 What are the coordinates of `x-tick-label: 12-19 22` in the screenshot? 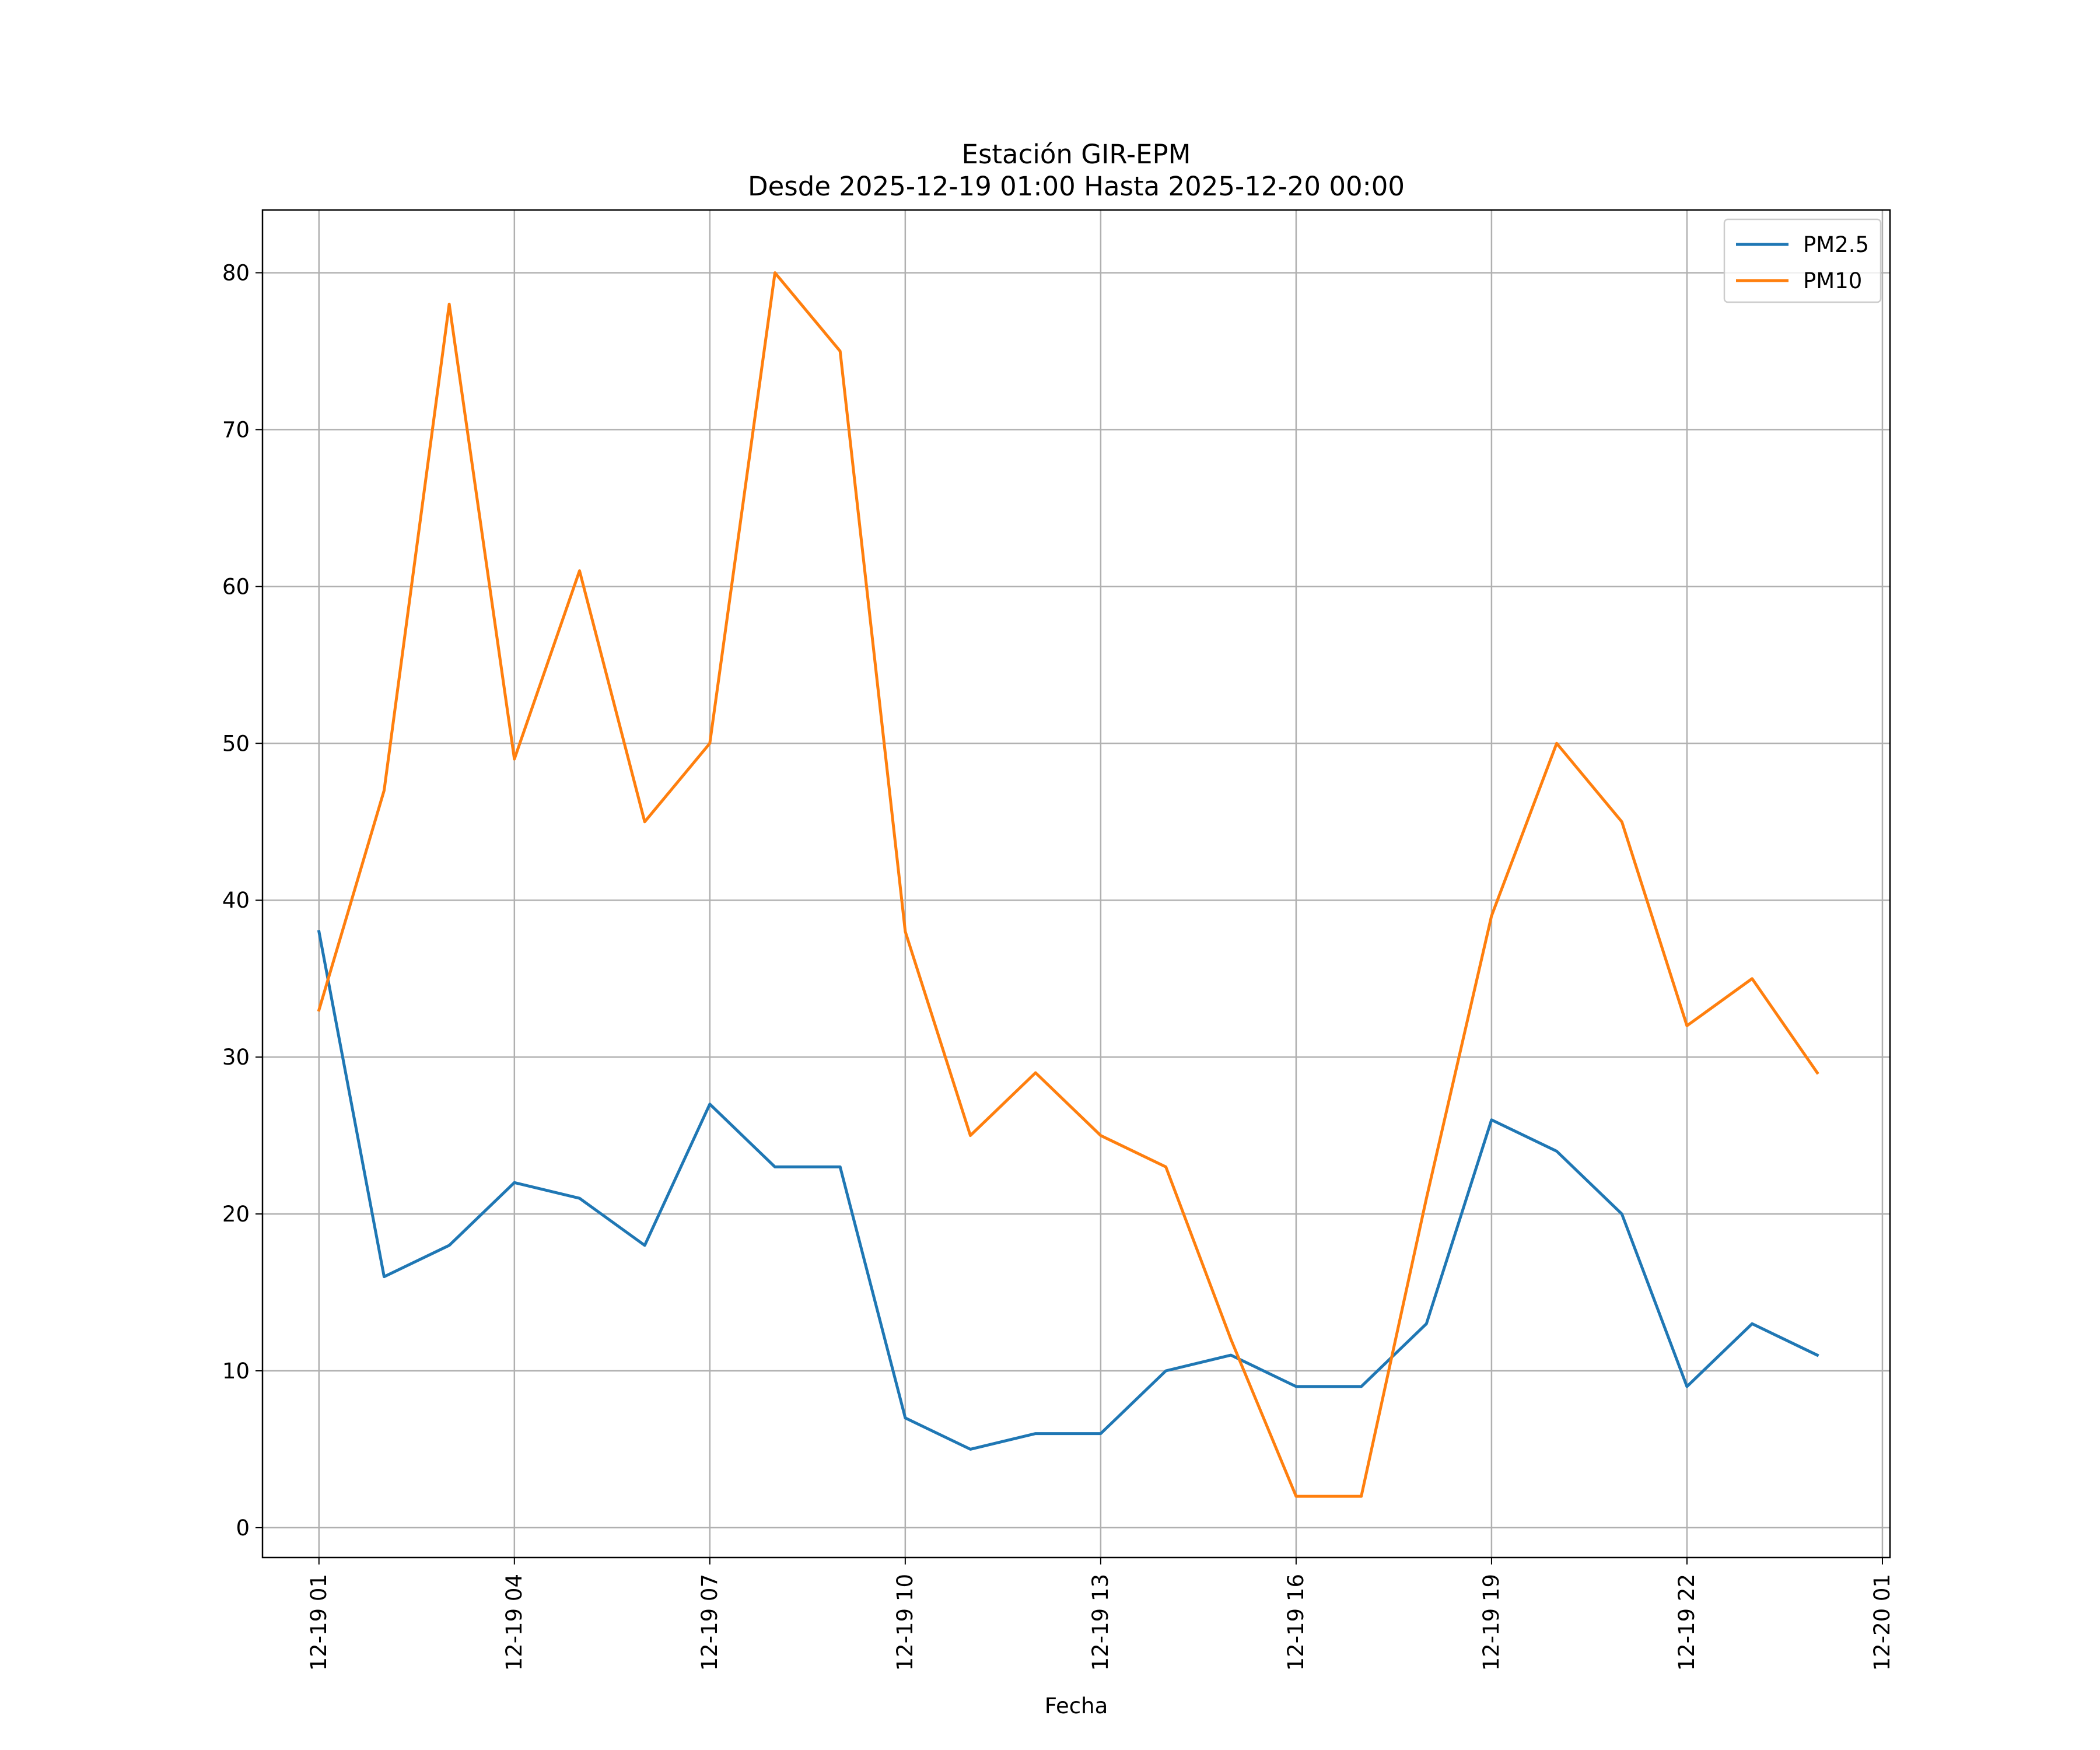 It's located at (1686, 1622).